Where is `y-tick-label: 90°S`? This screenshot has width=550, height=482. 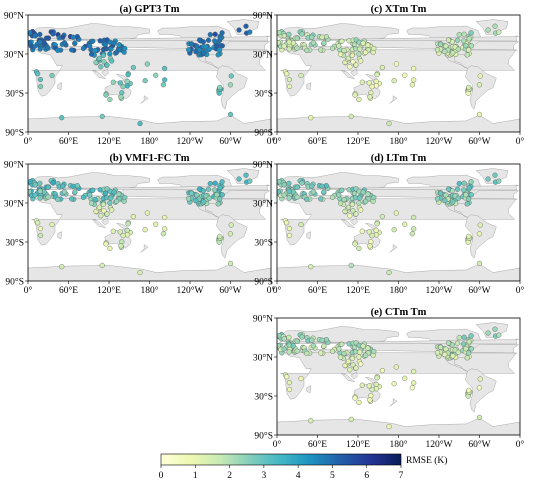
y-tick-label: 90°S is located at coordinates (14, 282).